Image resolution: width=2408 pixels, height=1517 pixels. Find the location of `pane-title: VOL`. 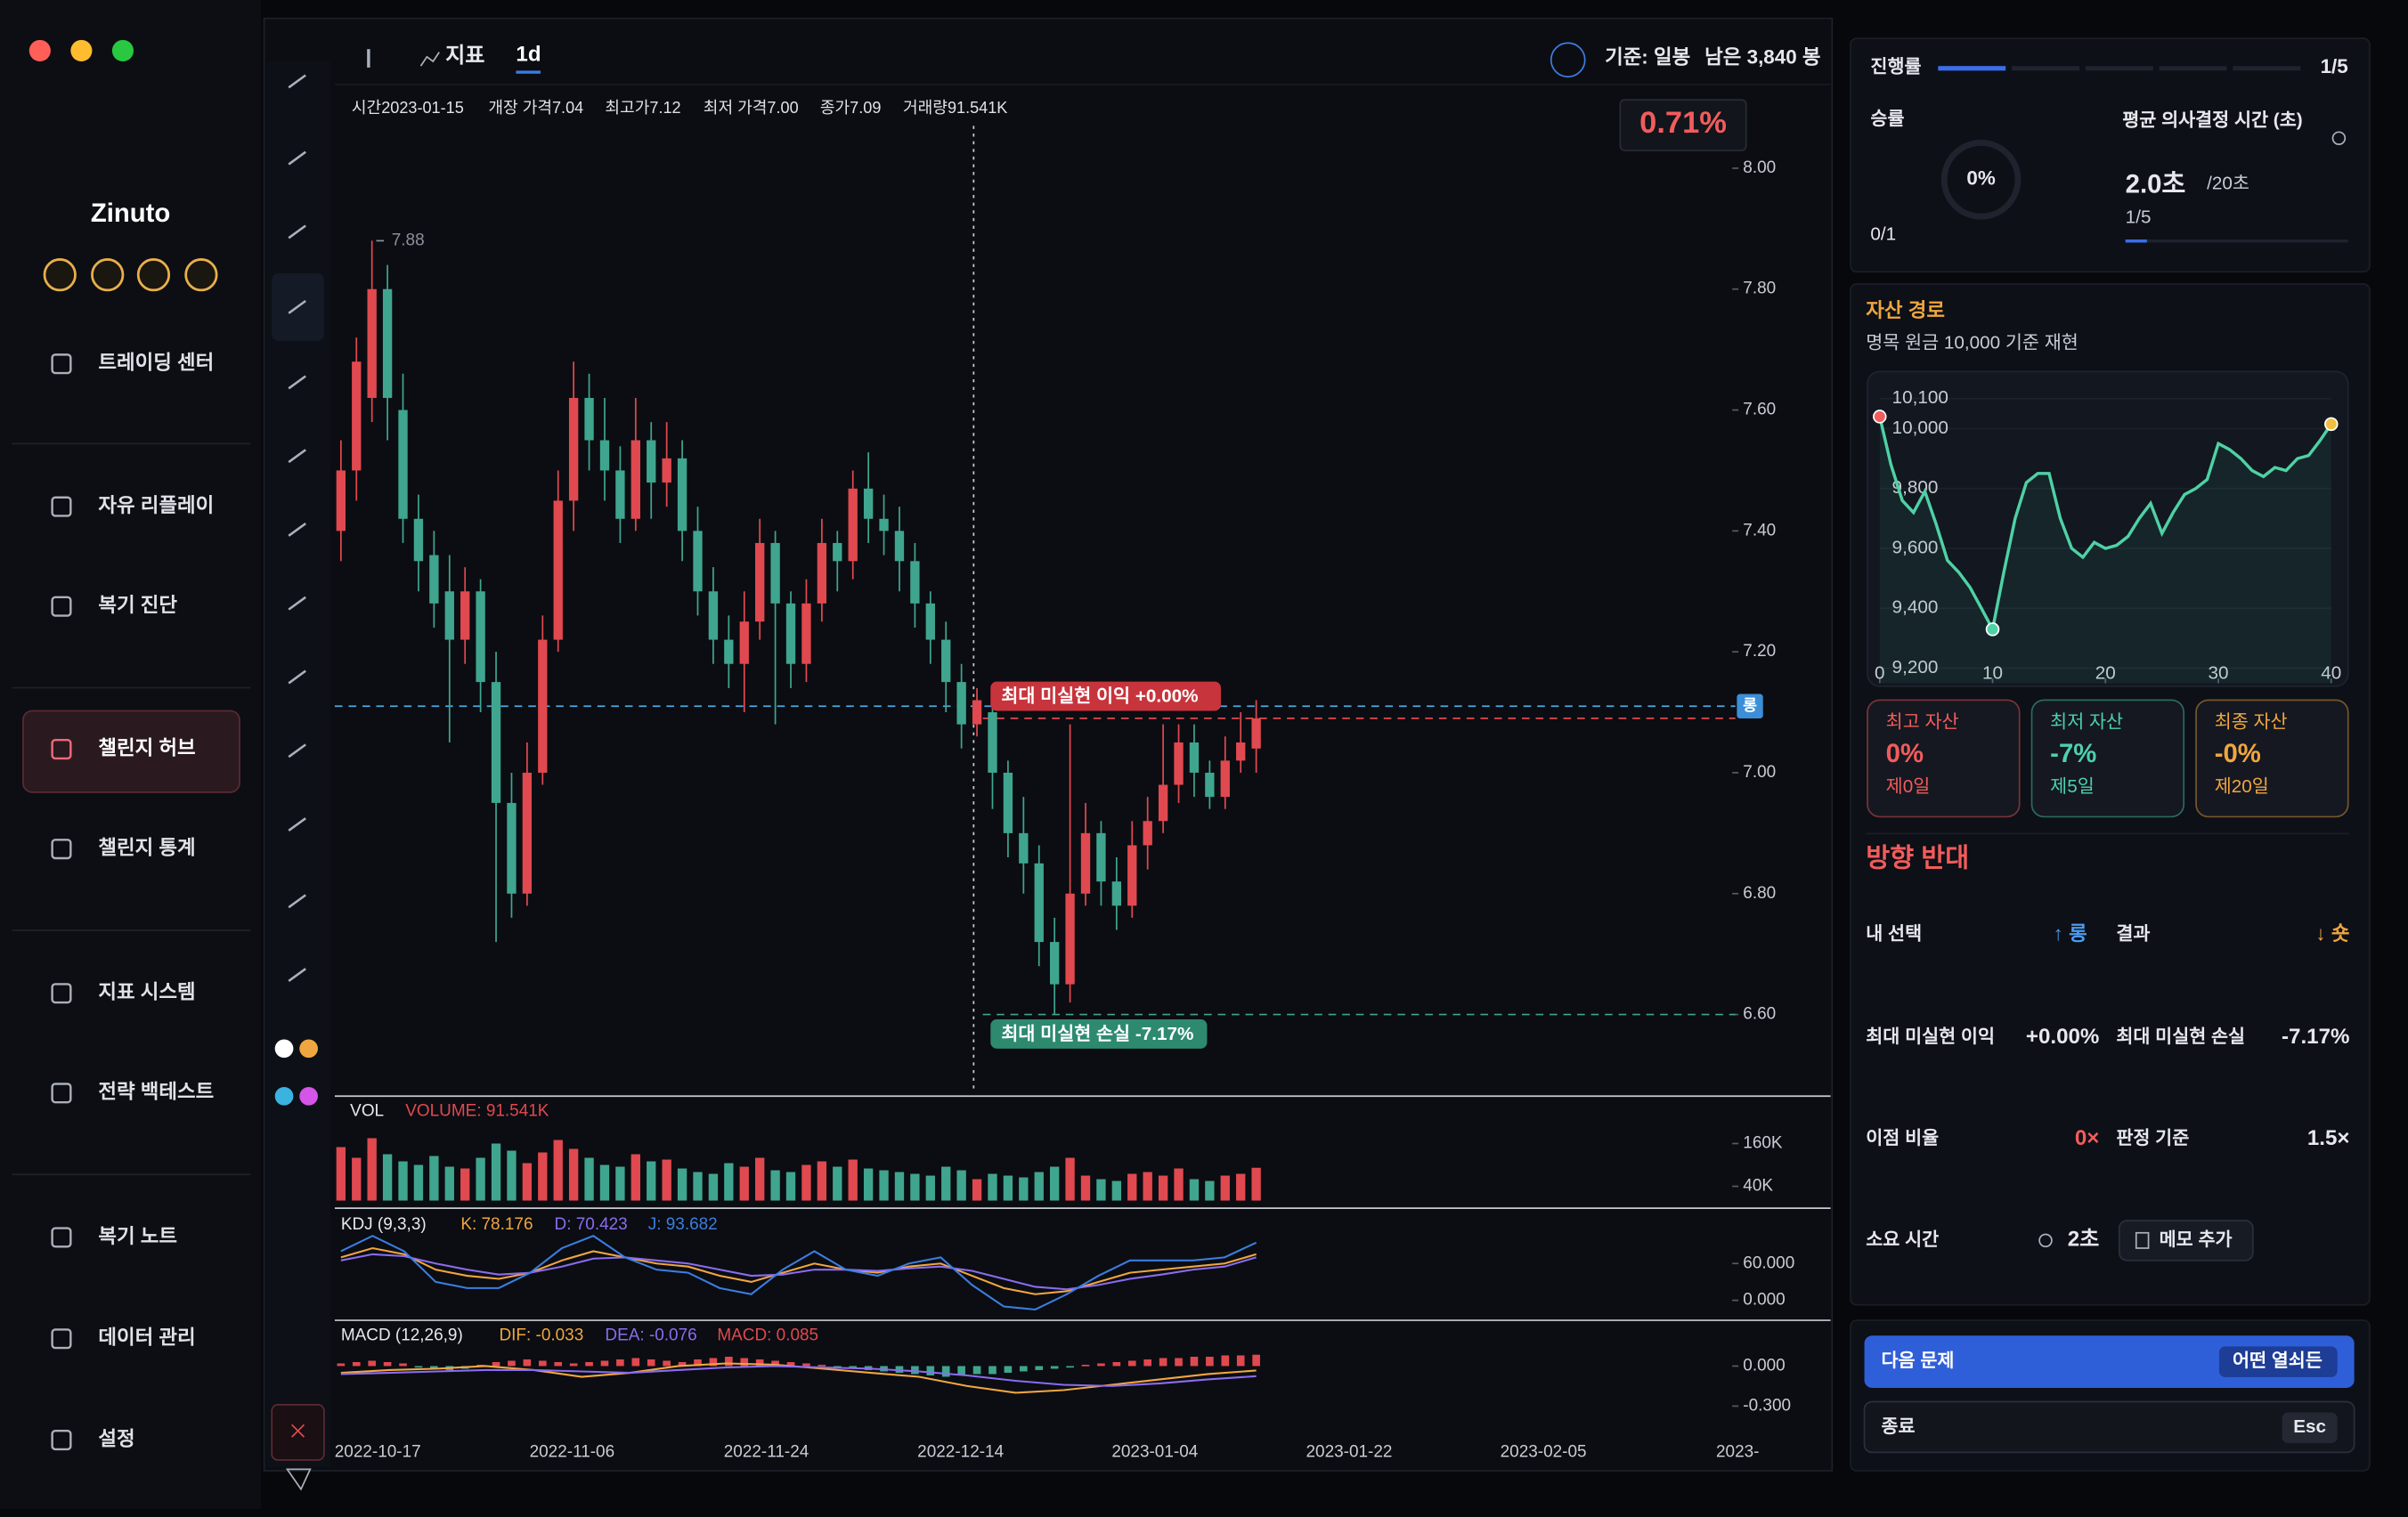

pane-title: VOL is located at coordinates (367, 1111).